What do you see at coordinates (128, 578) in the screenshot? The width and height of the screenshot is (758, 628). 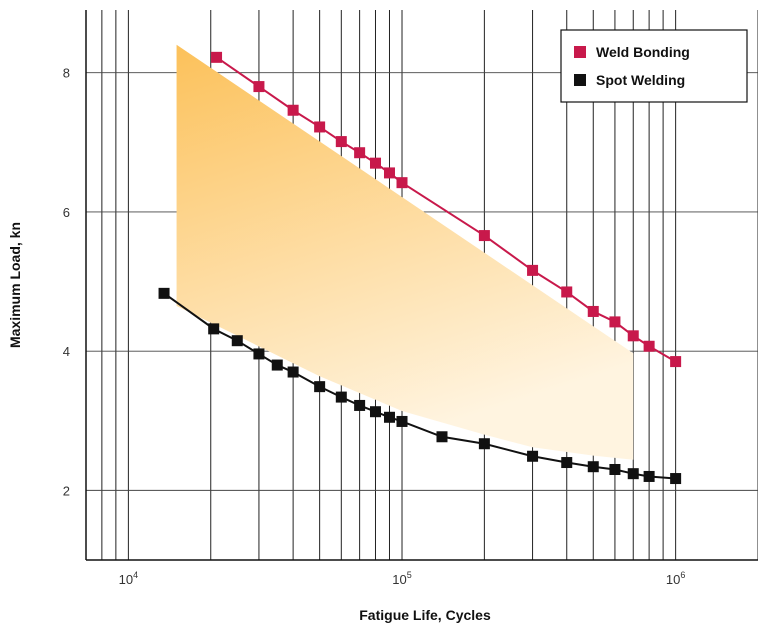 I see `x-tick-label: 10⁴` at bounding box center [128, 578].